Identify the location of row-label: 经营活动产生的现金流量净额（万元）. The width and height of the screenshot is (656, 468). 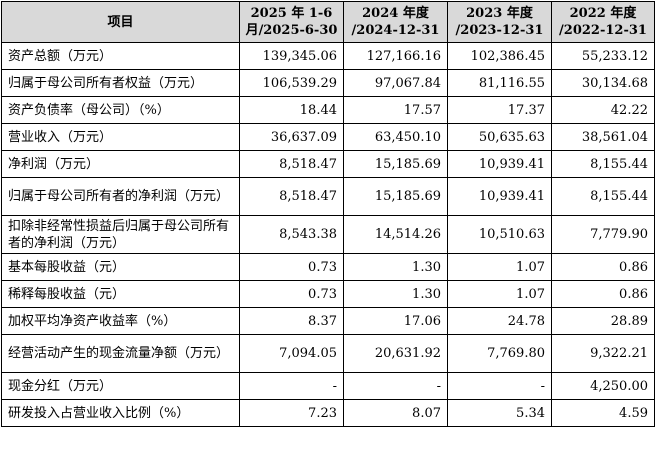
(120, 353).